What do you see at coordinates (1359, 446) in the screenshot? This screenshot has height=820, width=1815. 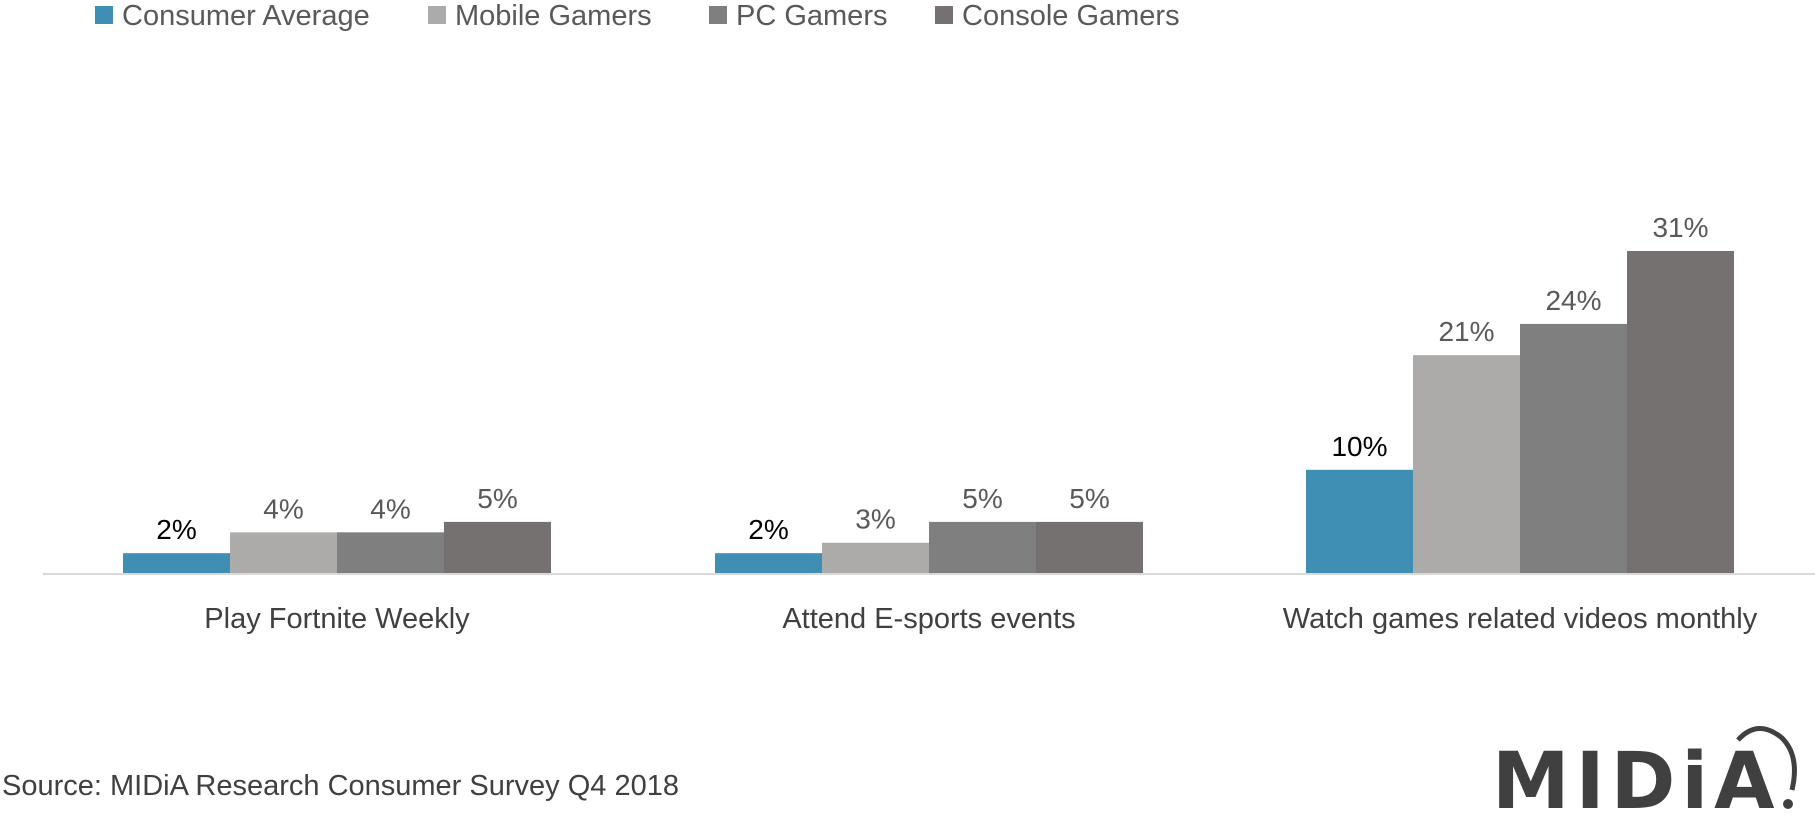 I see `data-label-consumer-average-watch-games-related-videos-monthly: 10%` at bounding box center [1359, 446].